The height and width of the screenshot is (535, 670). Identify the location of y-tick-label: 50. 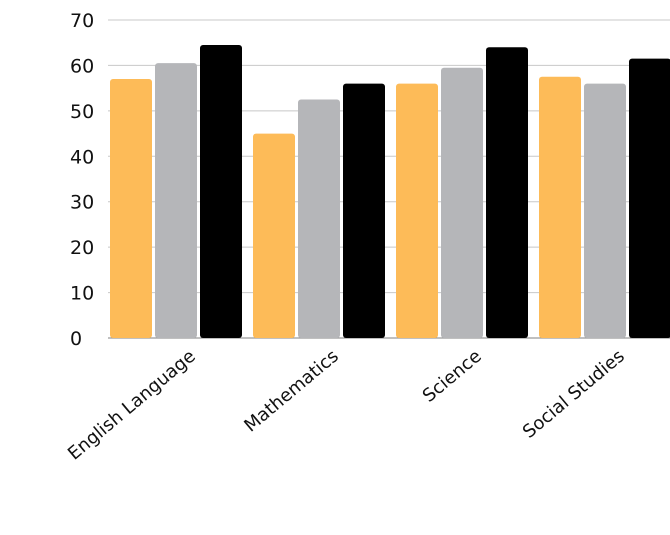
(82, 112).